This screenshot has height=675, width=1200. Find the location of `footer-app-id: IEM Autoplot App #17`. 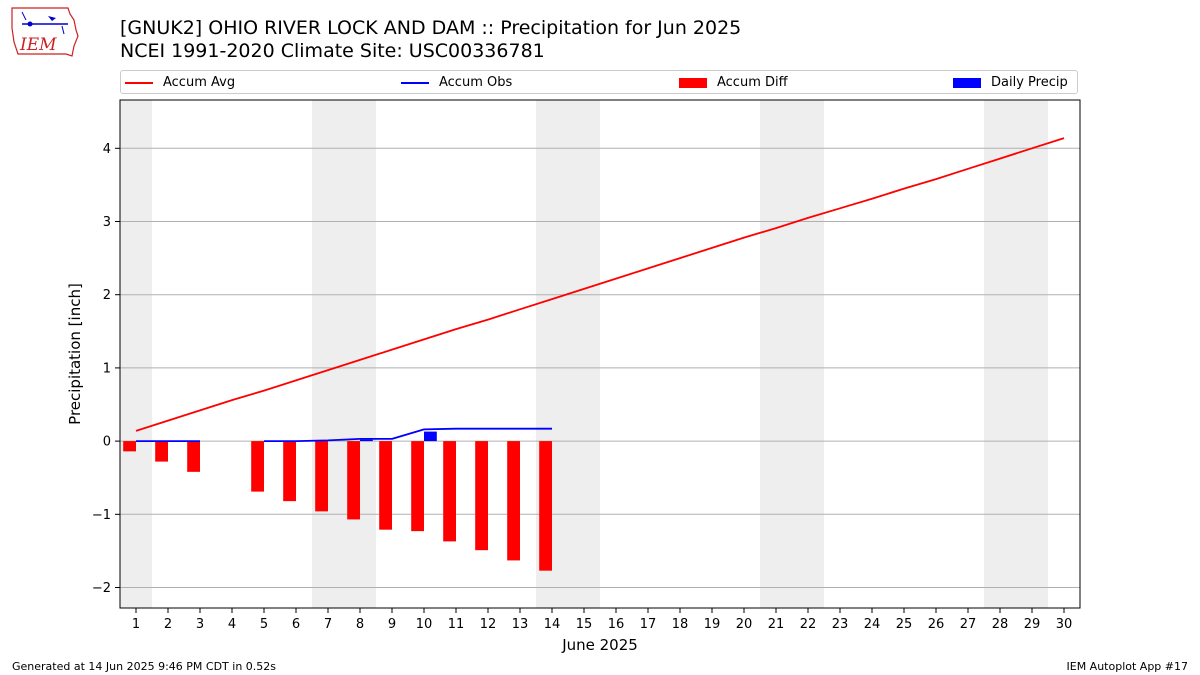

footer-app-id: IEM Autoplot App #17 is located at coordinates (1127, 666).